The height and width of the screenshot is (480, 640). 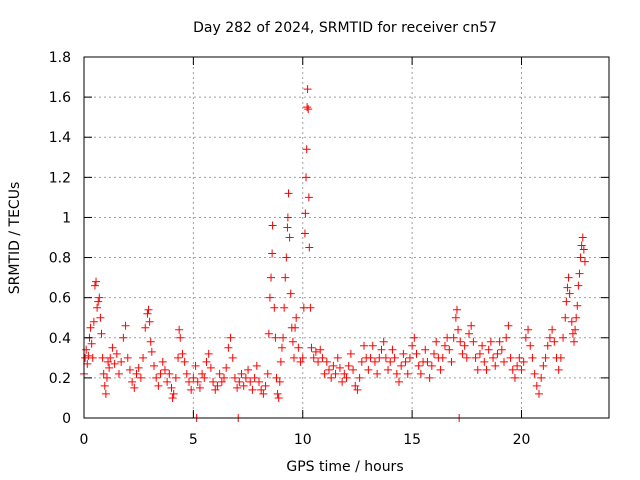 What do you see at coordinates (60, 379) in the screenshot?
I see `y-tick-label: 0.2` at bounding box center [60, 379].